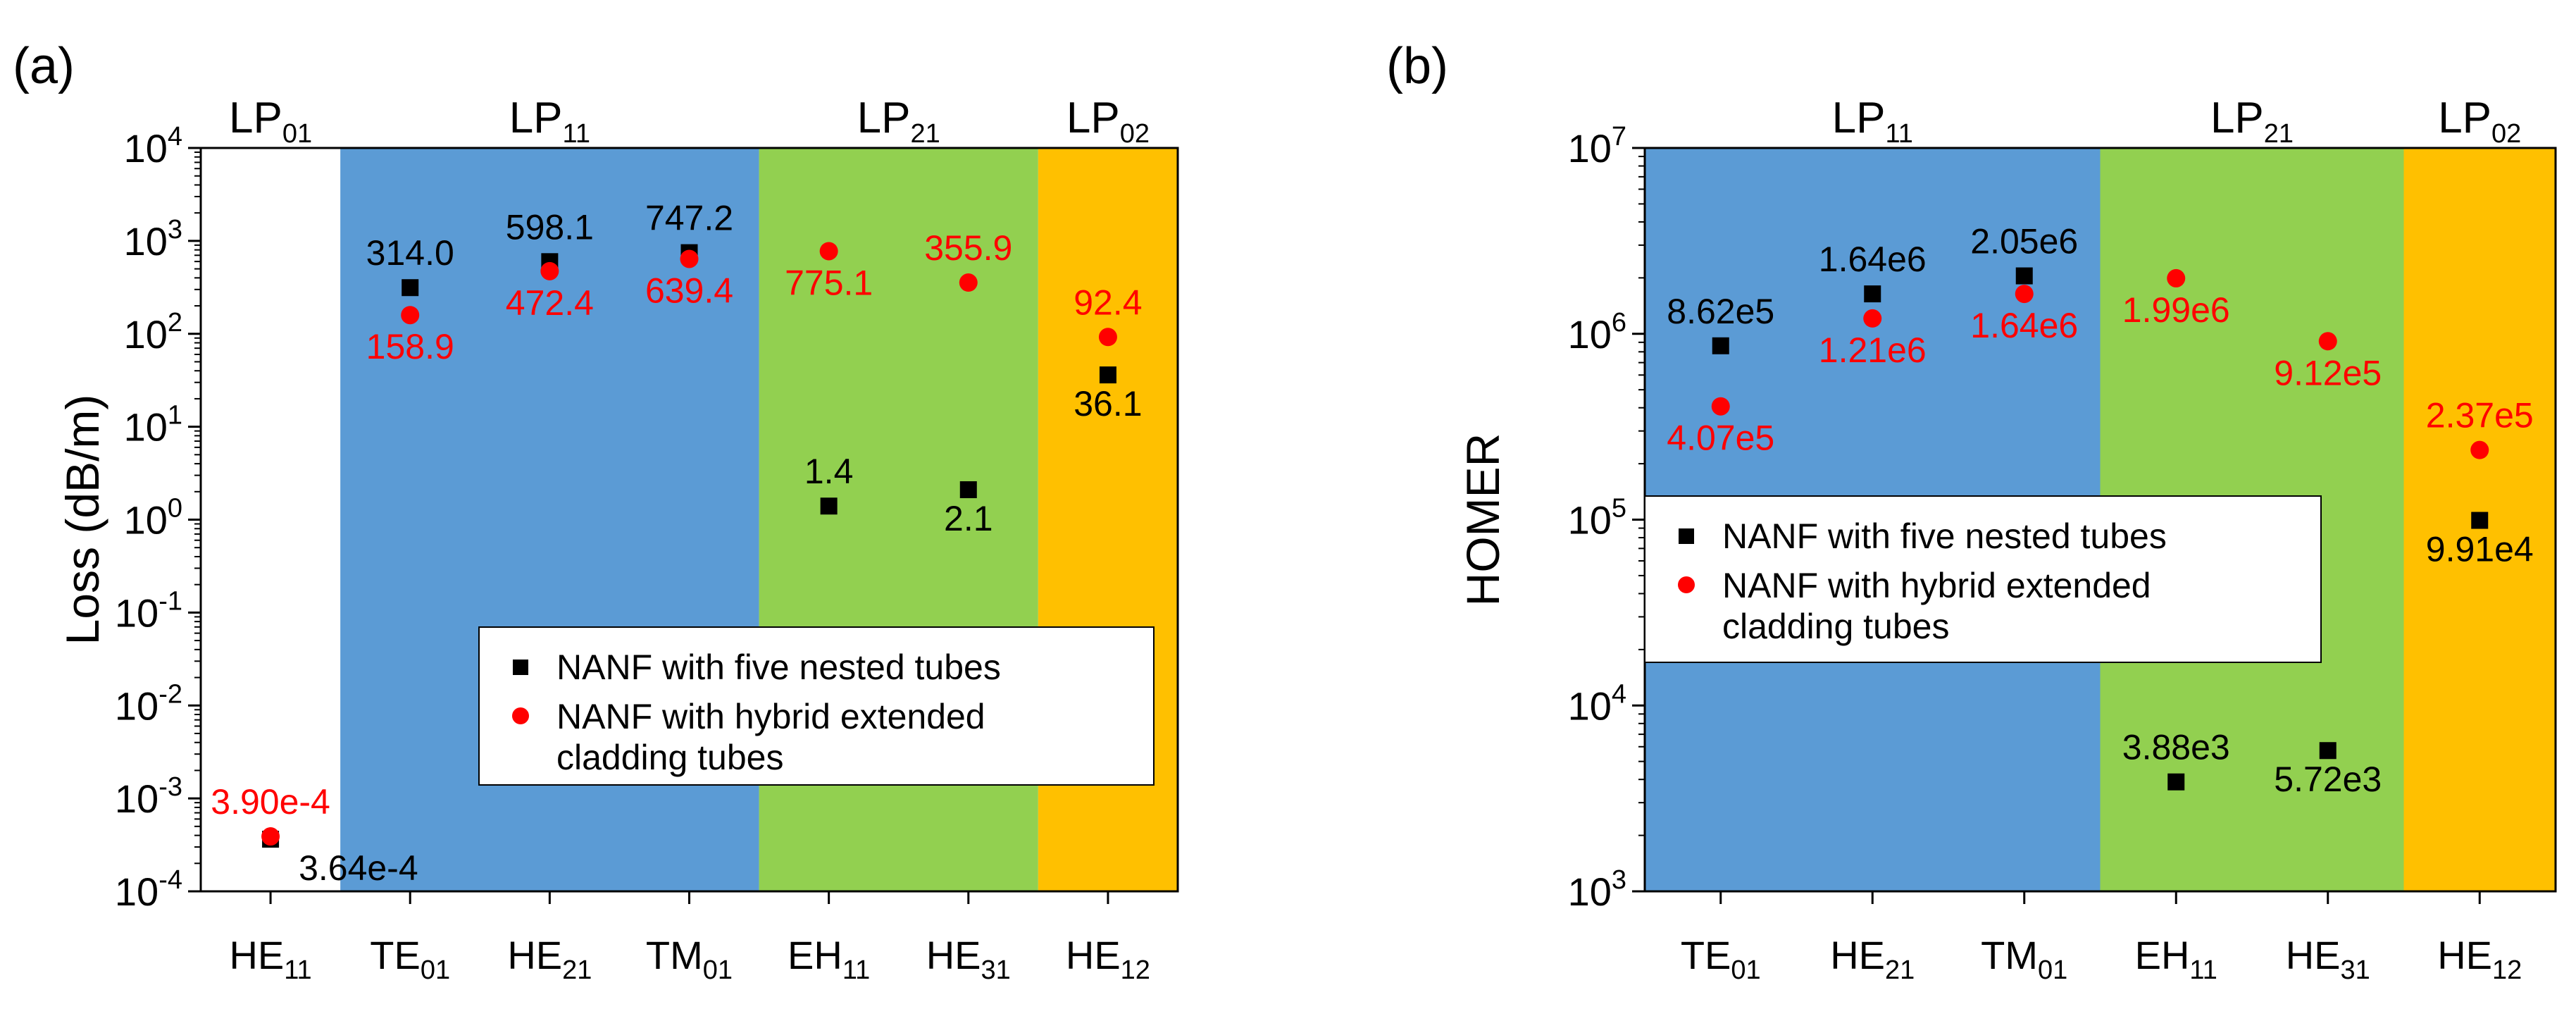 Image resolution: width=2576 pixels, height=1009 pixels. What do you see at coordinates (1108, 302) in the screenshot?
I see `series2-data-label: 92.4` at bounding box center [1108, 302].